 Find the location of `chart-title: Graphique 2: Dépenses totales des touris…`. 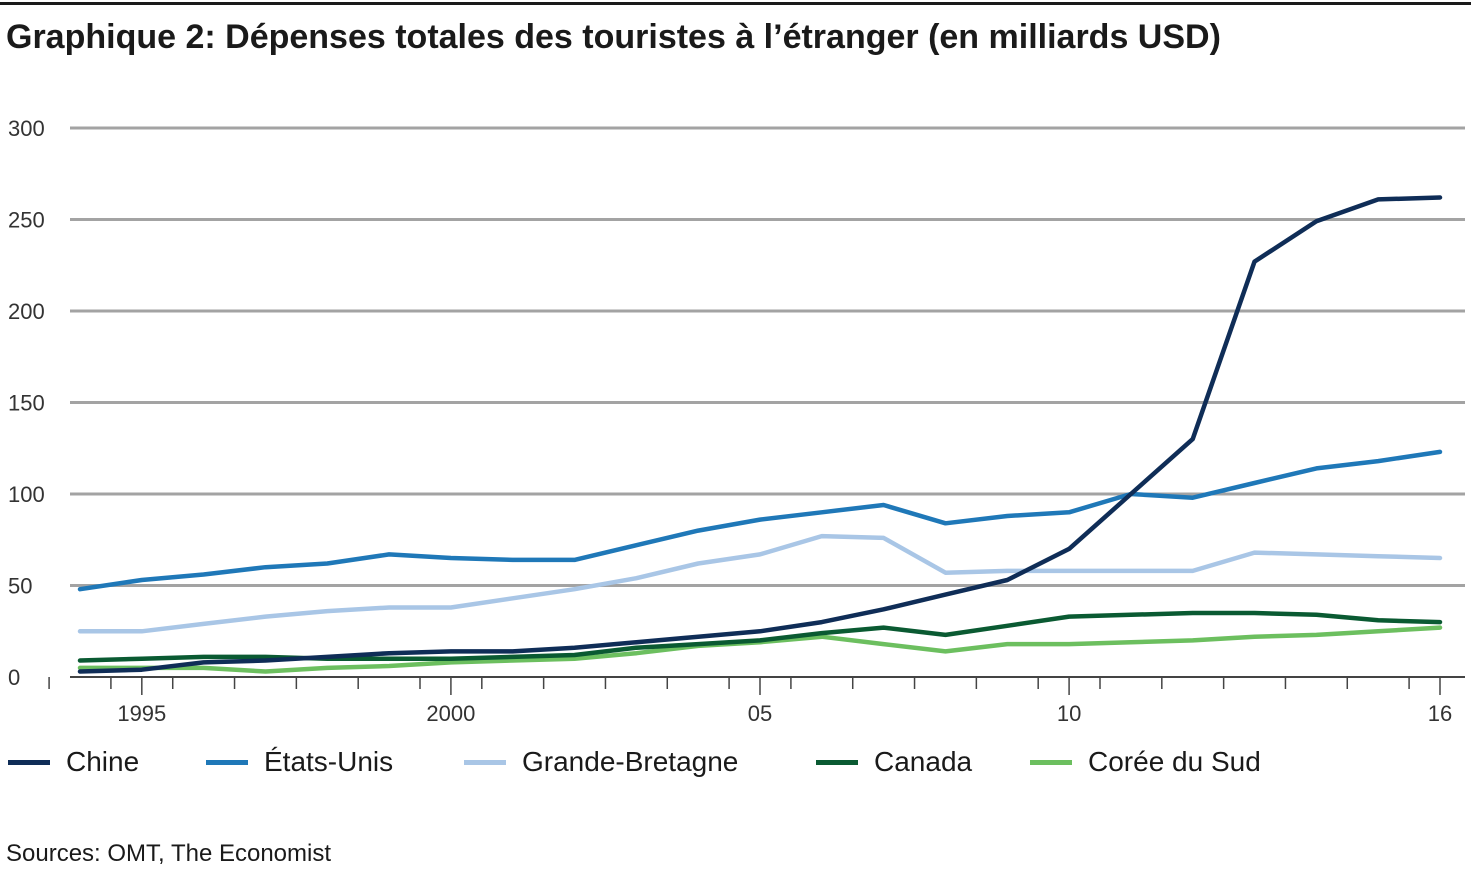

chart-title: Graphique 2: Dépenses totales des touris… is located at coordinates (613, 37).